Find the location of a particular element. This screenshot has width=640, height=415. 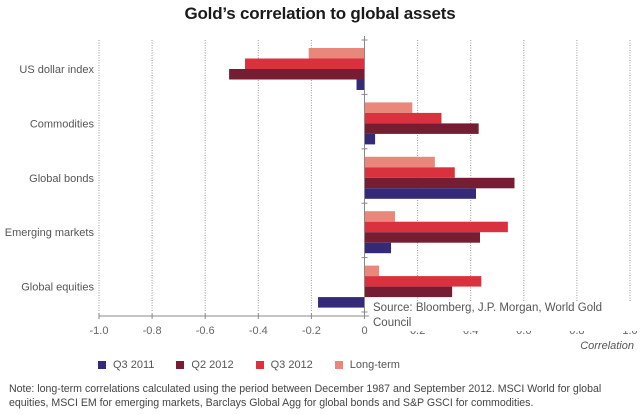

category-label: US dollar index is located at coordinates (56, 70).